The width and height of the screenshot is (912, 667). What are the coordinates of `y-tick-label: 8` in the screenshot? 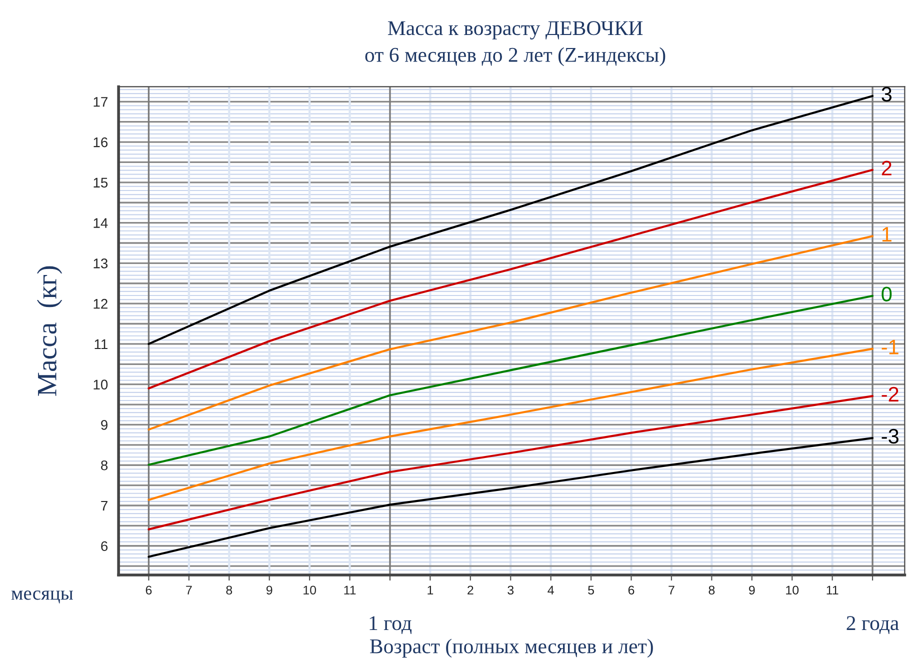 It's located at (104, 465).